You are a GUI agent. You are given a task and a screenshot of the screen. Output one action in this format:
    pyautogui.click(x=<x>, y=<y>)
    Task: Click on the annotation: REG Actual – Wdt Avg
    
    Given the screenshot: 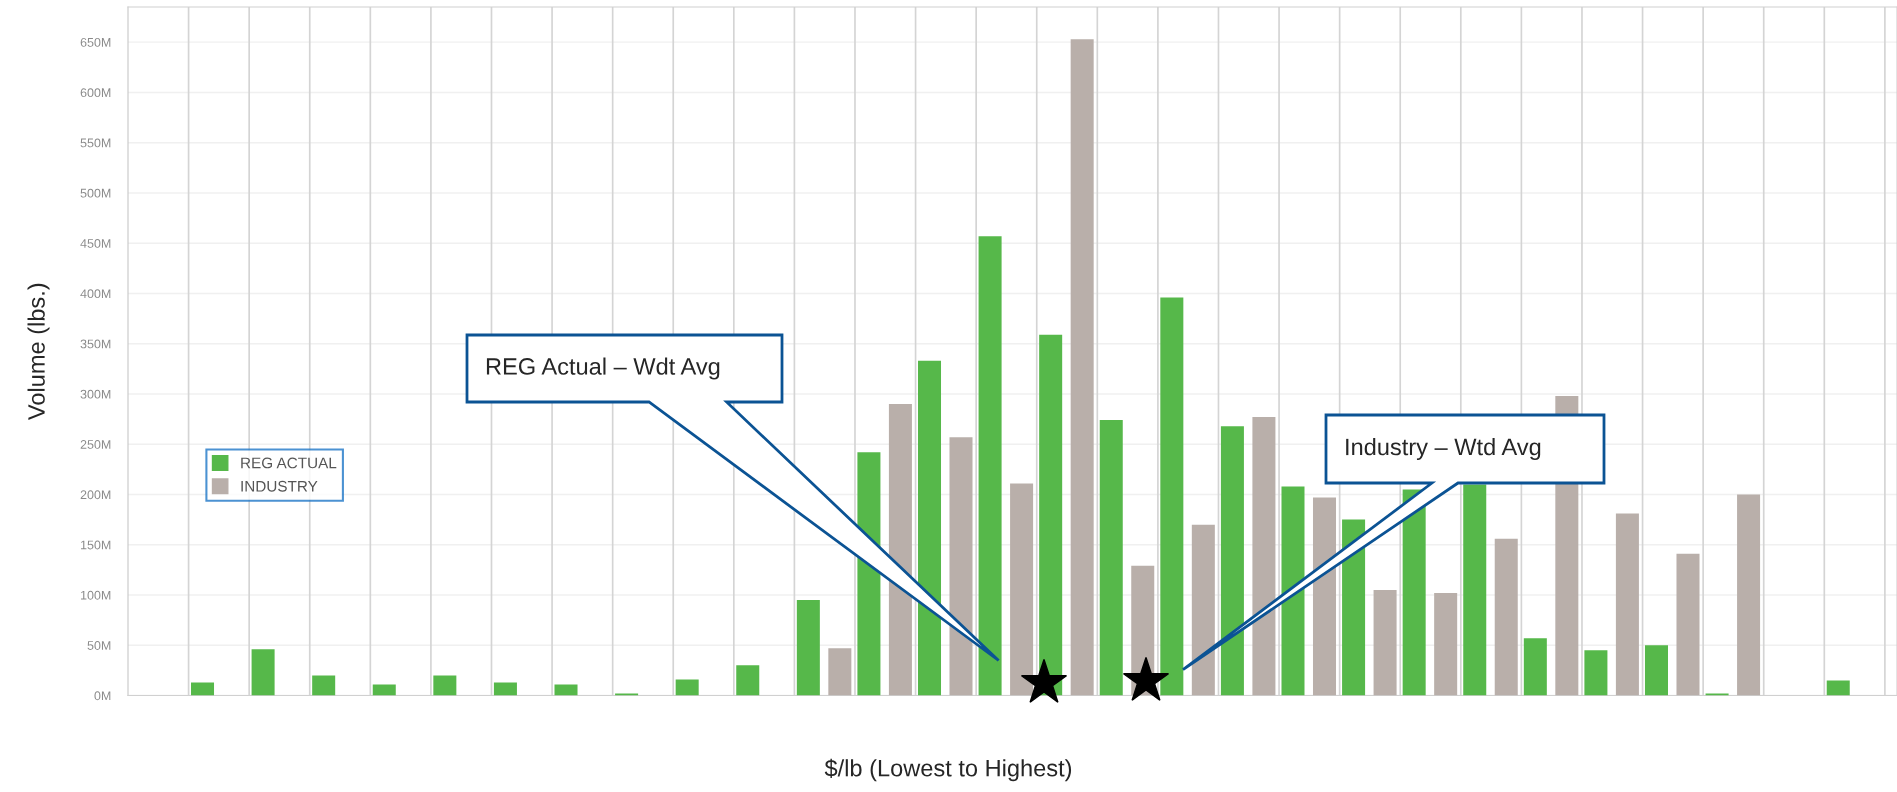 What is the action you would take?
    pyautogui.click(x=603, y=368)
    